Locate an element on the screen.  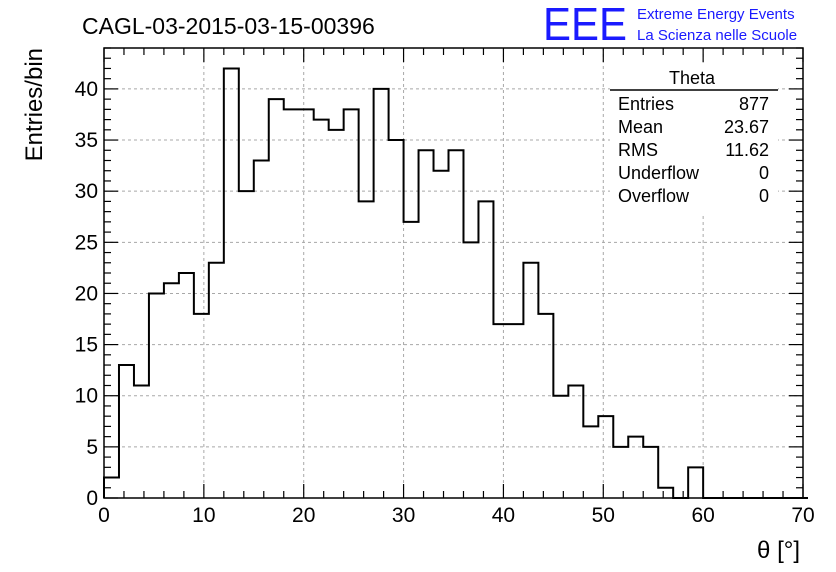
chart-title: CAGL-03-2015-03-15-00396 is located at coordinates (228, 26).